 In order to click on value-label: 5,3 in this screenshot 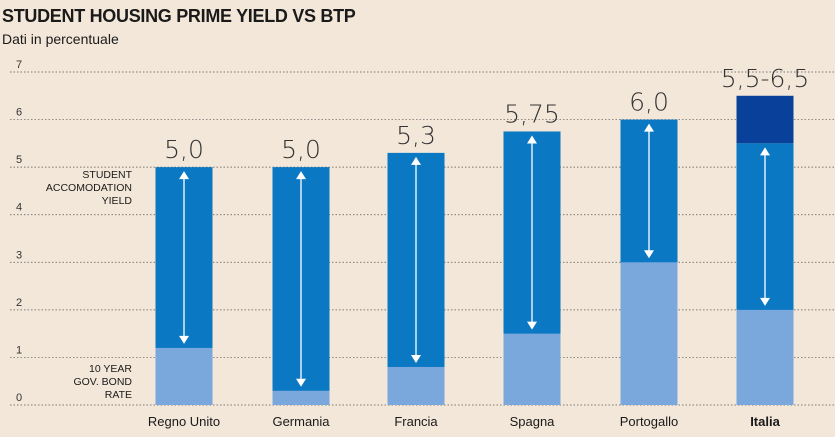, I will do `click(416, 135)`.